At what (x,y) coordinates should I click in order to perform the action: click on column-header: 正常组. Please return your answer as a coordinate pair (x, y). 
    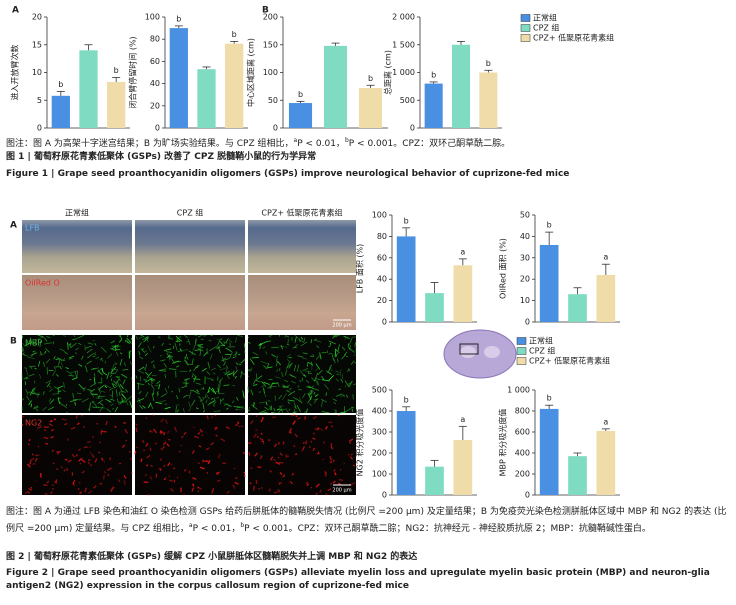
    Looking at the image, I should click on (77, 213).